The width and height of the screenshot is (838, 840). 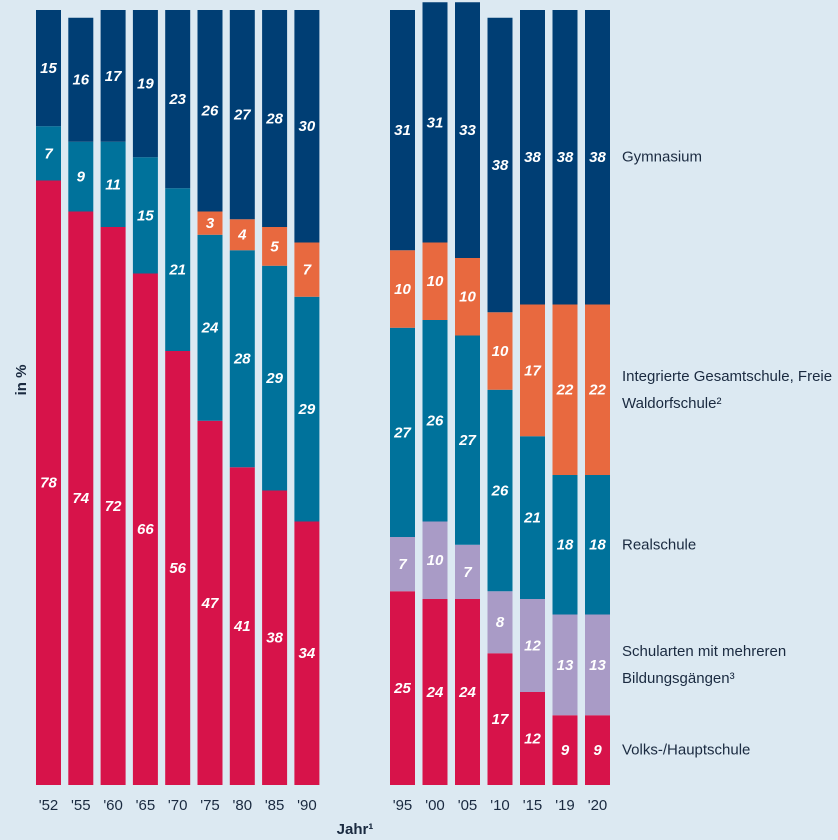 What do you see at coordinates (500, 805) in the screenshot?
I see `x-tick-label: '10` at bounding box center [500, 805].